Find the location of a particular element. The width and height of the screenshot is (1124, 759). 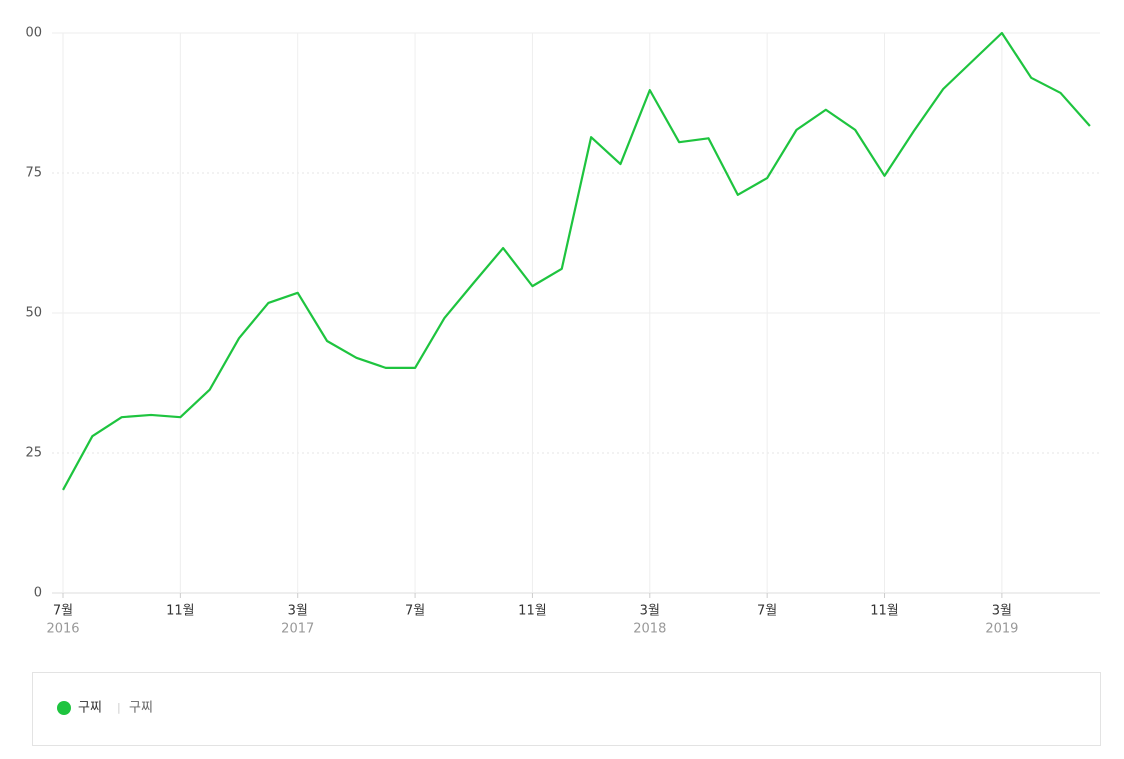

legend-box is located at coordinates (566, 709).